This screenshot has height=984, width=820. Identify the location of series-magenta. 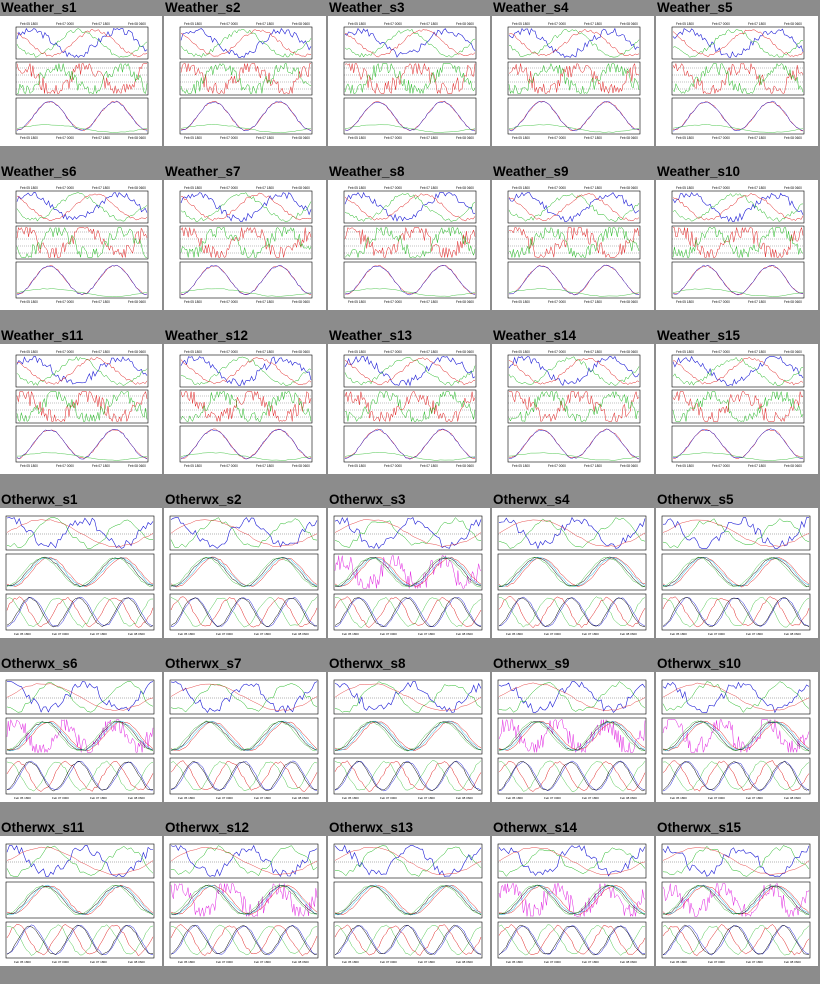
(80, 736).